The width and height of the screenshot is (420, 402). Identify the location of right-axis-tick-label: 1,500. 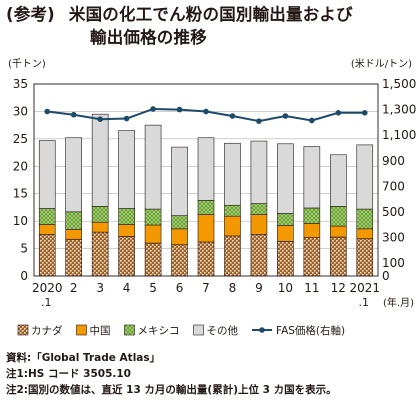
(399, 84).